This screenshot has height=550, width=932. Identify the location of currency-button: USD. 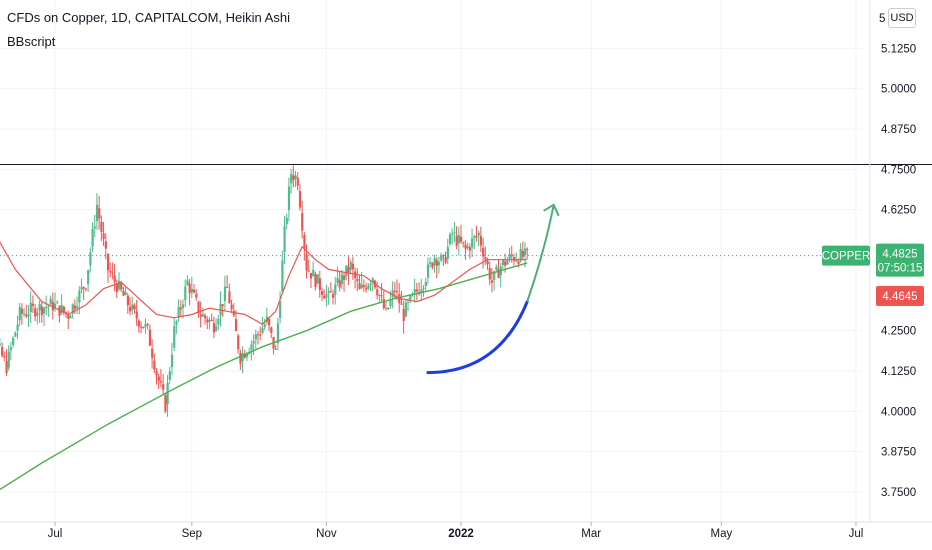
(902, 18).